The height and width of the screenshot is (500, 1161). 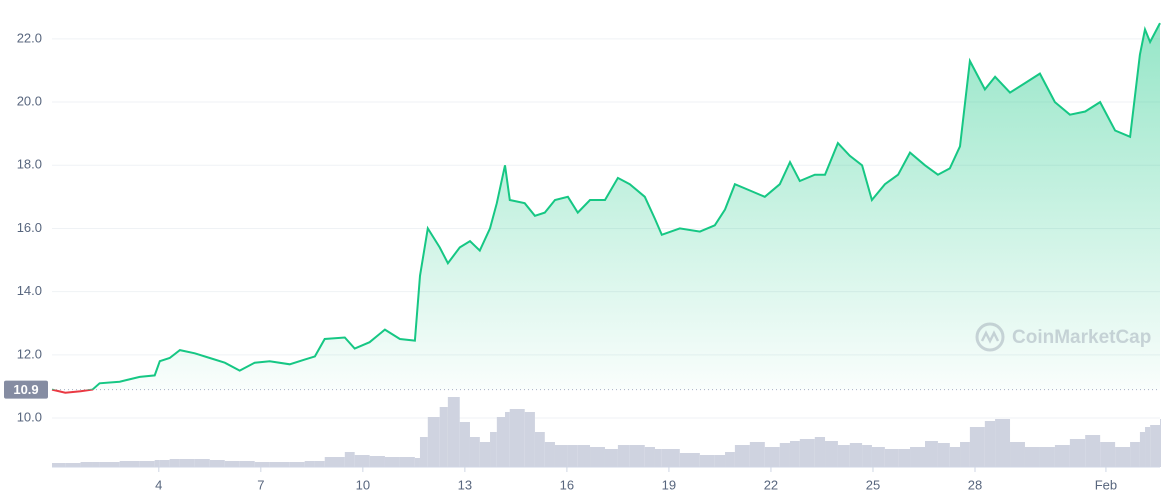 I want to click on x-tick-label: 22, so click(x=771, y=484).